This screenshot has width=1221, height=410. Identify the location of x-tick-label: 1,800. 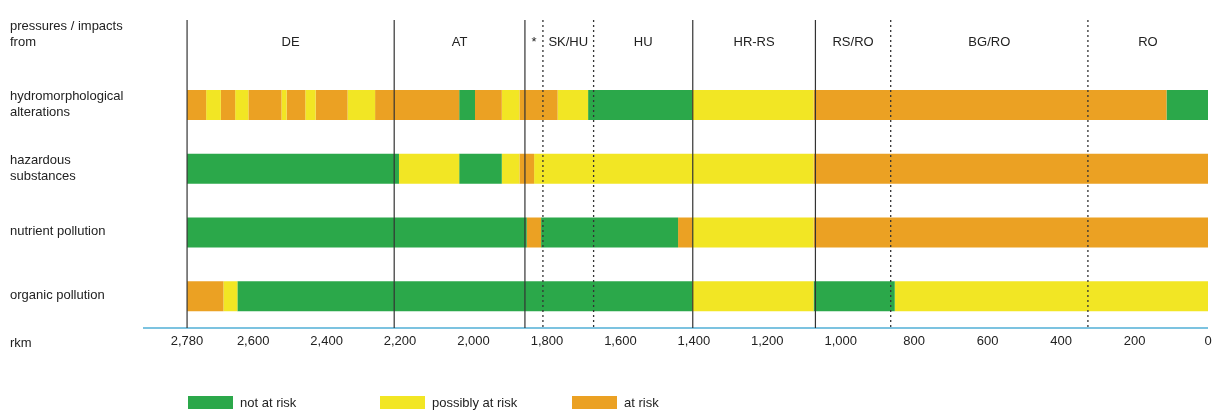
(547, 341).